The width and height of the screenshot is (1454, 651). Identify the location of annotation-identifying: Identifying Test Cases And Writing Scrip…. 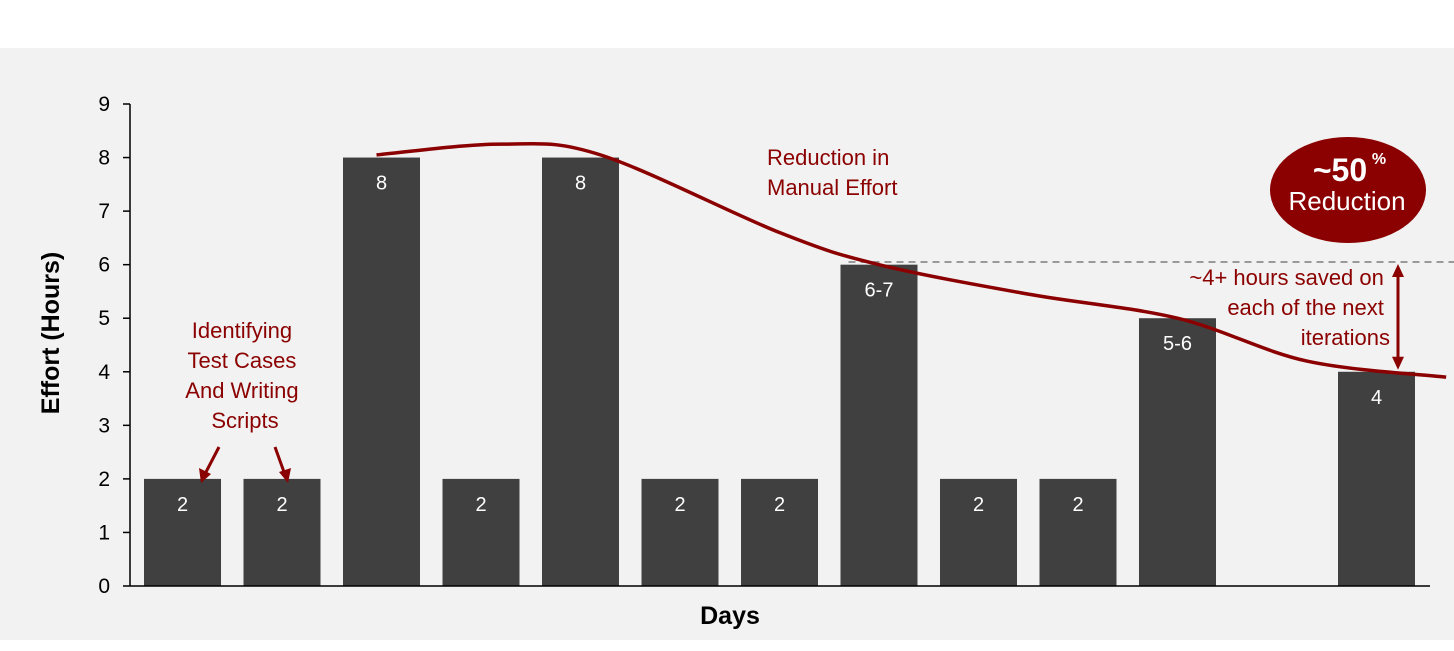
(244, 375).